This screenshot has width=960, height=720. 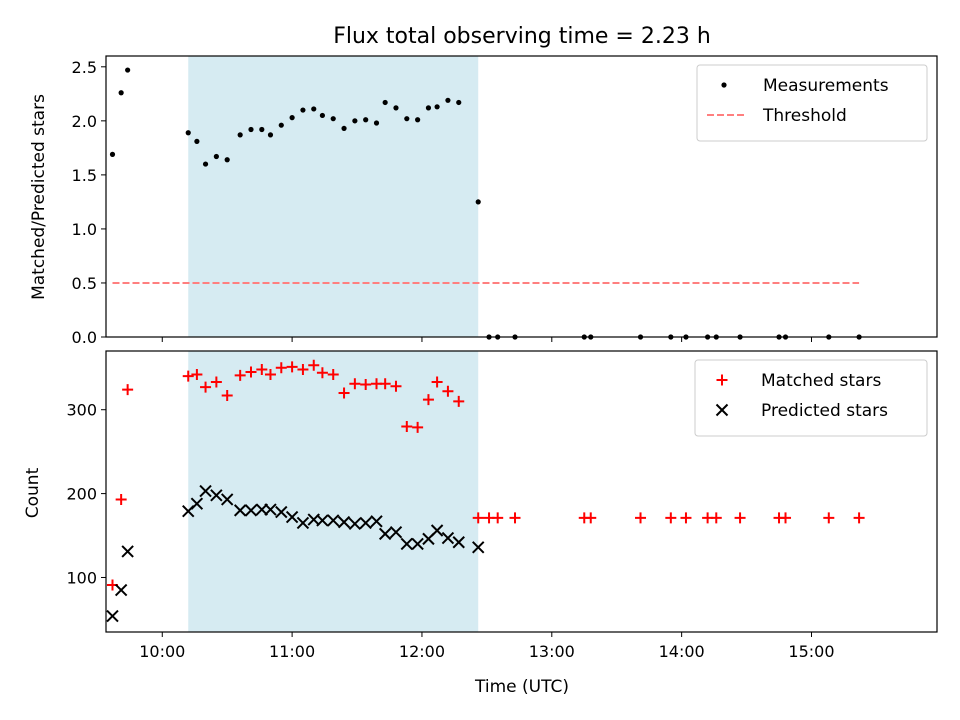 What do you see at coordinates (81, 577) in the screenshot?
I see `y-tick-label: 100` at bounding box center [81, 577].